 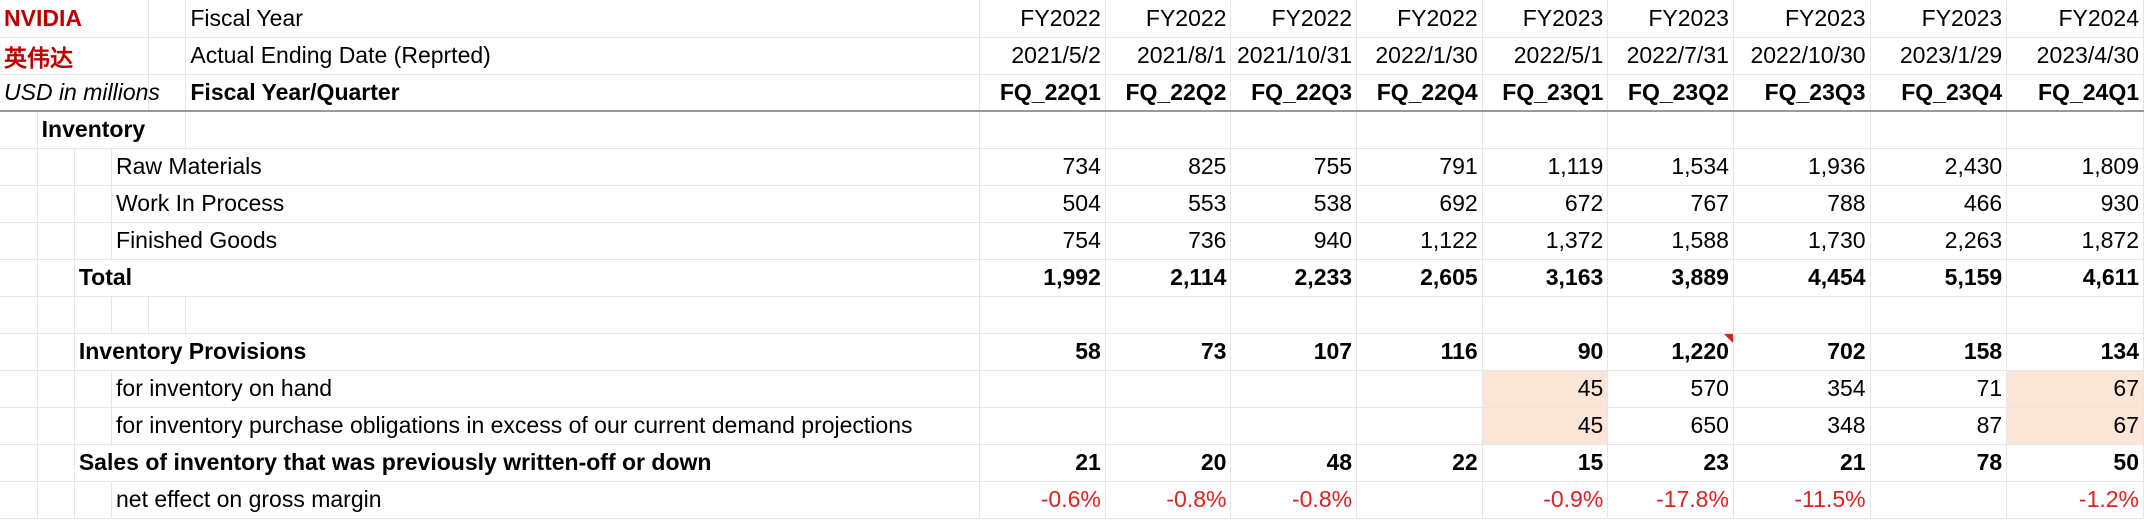 I want to click on finished-goods-row-value: 754, so click(x=1042, y=241).